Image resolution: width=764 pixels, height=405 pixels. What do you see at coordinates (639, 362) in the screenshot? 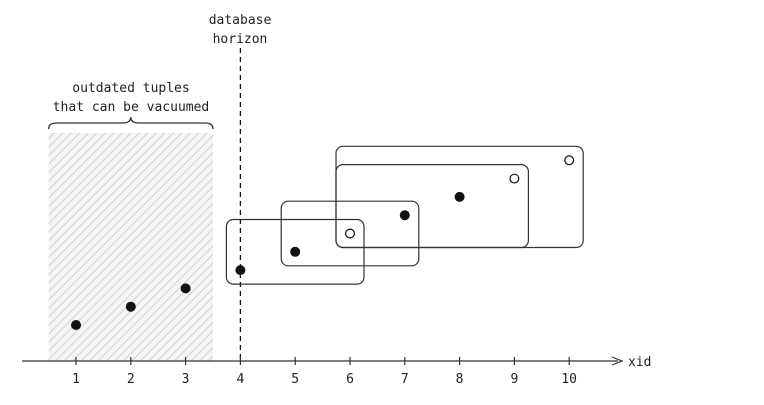
I see `xid-axis-label: xid` at bounding box center [639, 362].